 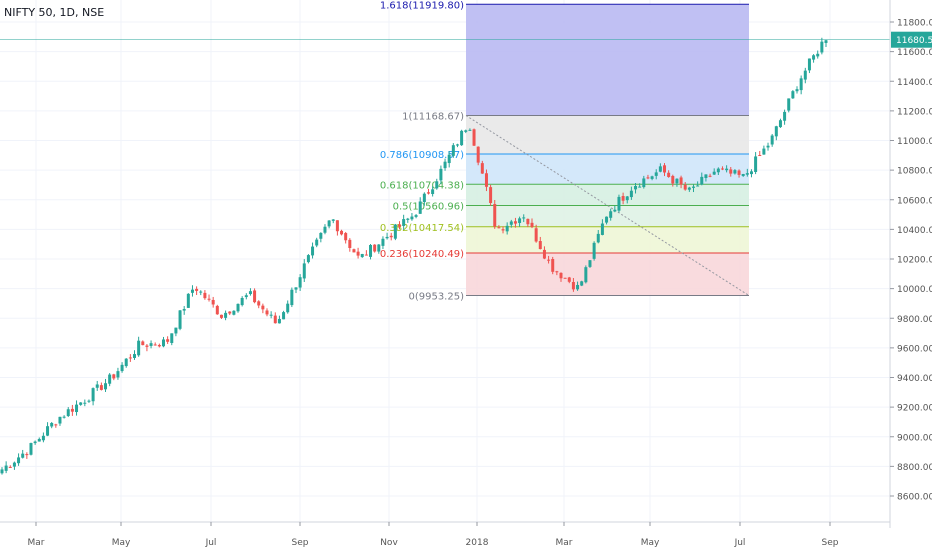 What do you see at coordinates (429, 207) in the screenshot?
I see `fib-level-label: 0.5(10560.96)` at bounding box center [429, 207].